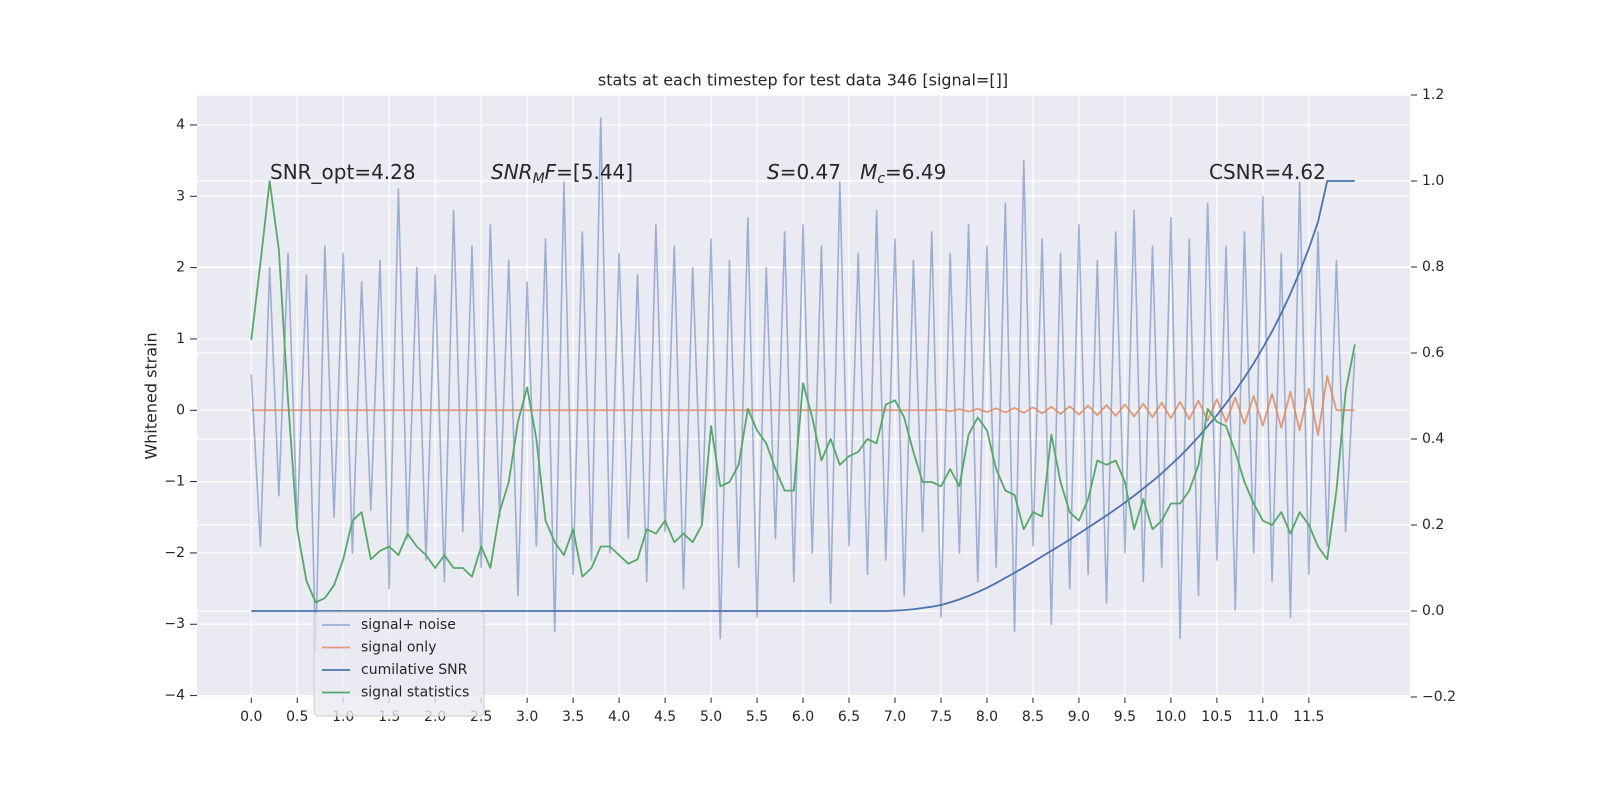  I want to click on x-tick-label: 4.0, so click(619, 717).